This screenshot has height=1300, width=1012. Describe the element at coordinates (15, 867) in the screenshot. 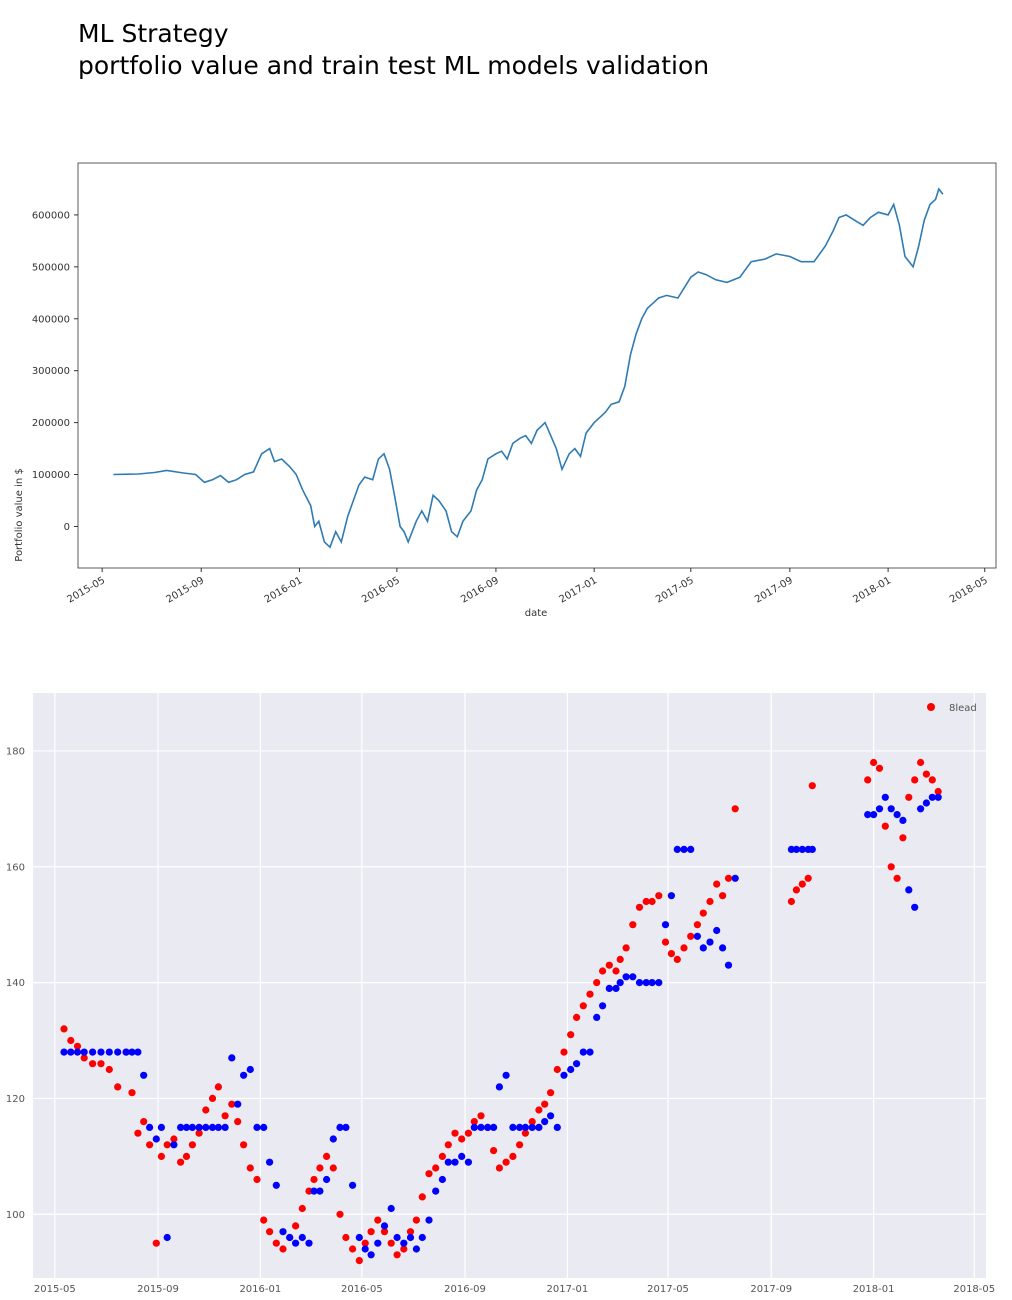

I see `y-tick-label: 160` at that location.